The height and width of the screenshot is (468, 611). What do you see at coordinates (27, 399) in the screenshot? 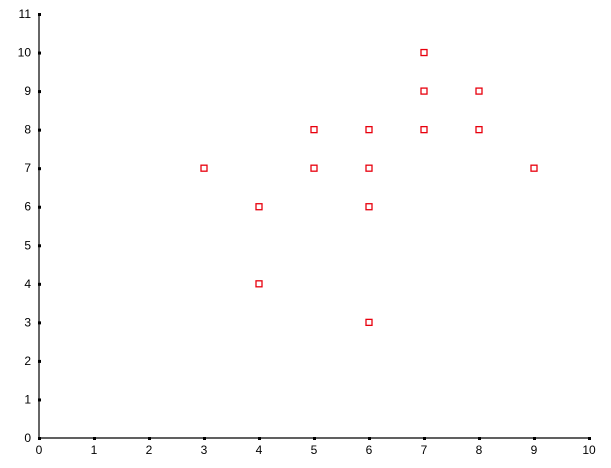
I see `y-tick-label-1: 1` at bounding box center [27, 399].